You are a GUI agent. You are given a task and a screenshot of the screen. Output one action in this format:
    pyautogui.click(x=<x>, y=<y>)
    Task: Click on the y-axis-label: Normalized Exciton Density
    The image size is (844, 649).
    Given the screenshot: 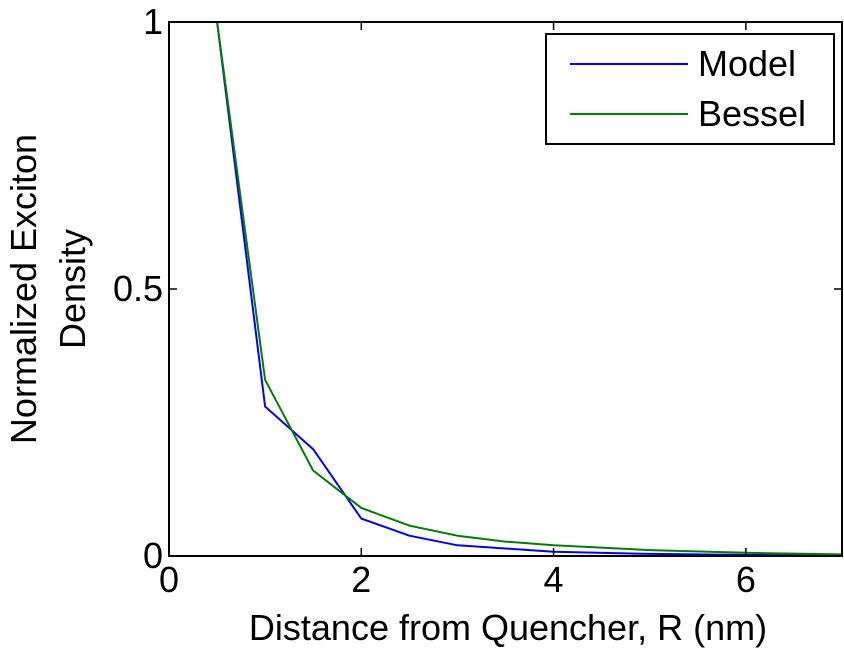 What is the action you would take?
    pyautogui.click(x=48, y=289)
    